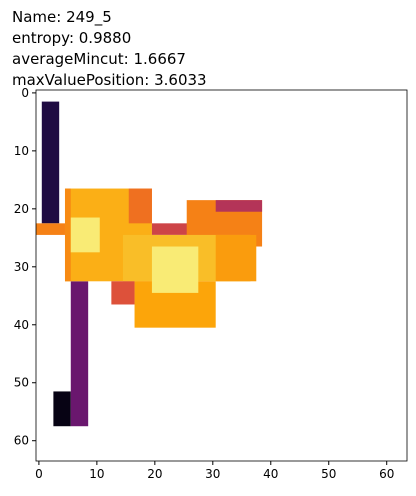 Image resolution: width=416 pixels, height=496 pixels. I want to click on y-tick-label: 40, so click(21, 325).